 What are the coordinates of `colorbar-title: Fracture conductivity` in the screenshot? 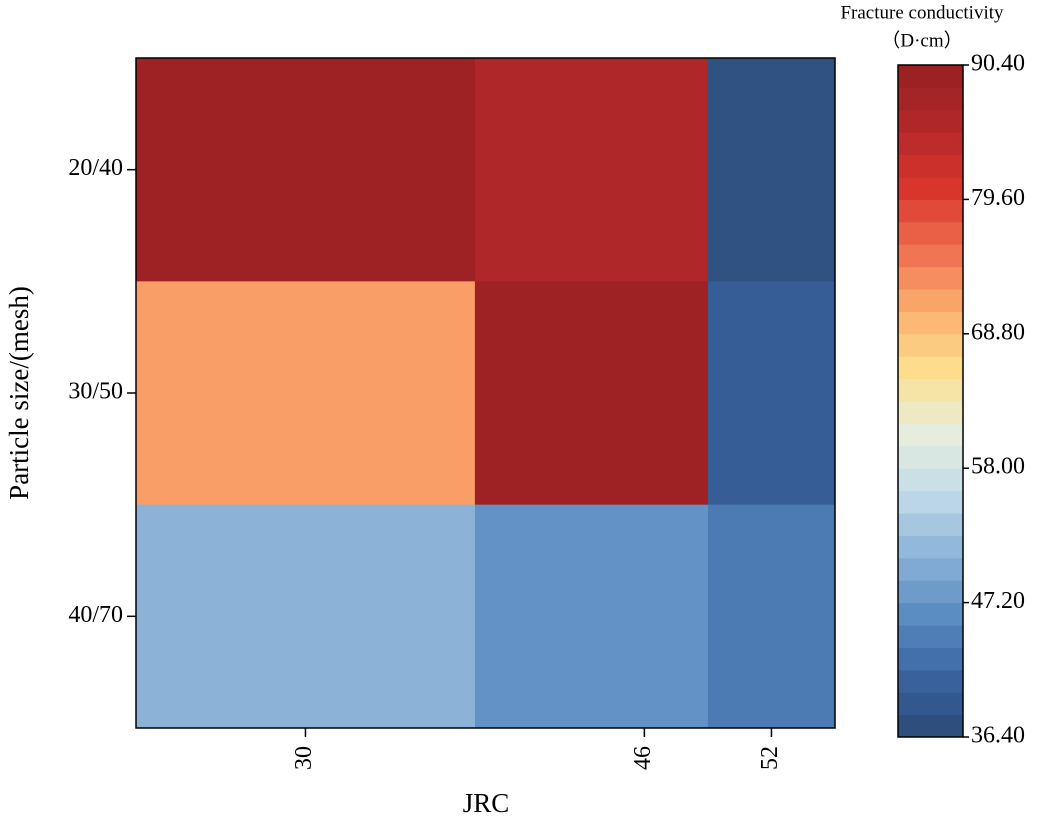 It's located at (922, 12).